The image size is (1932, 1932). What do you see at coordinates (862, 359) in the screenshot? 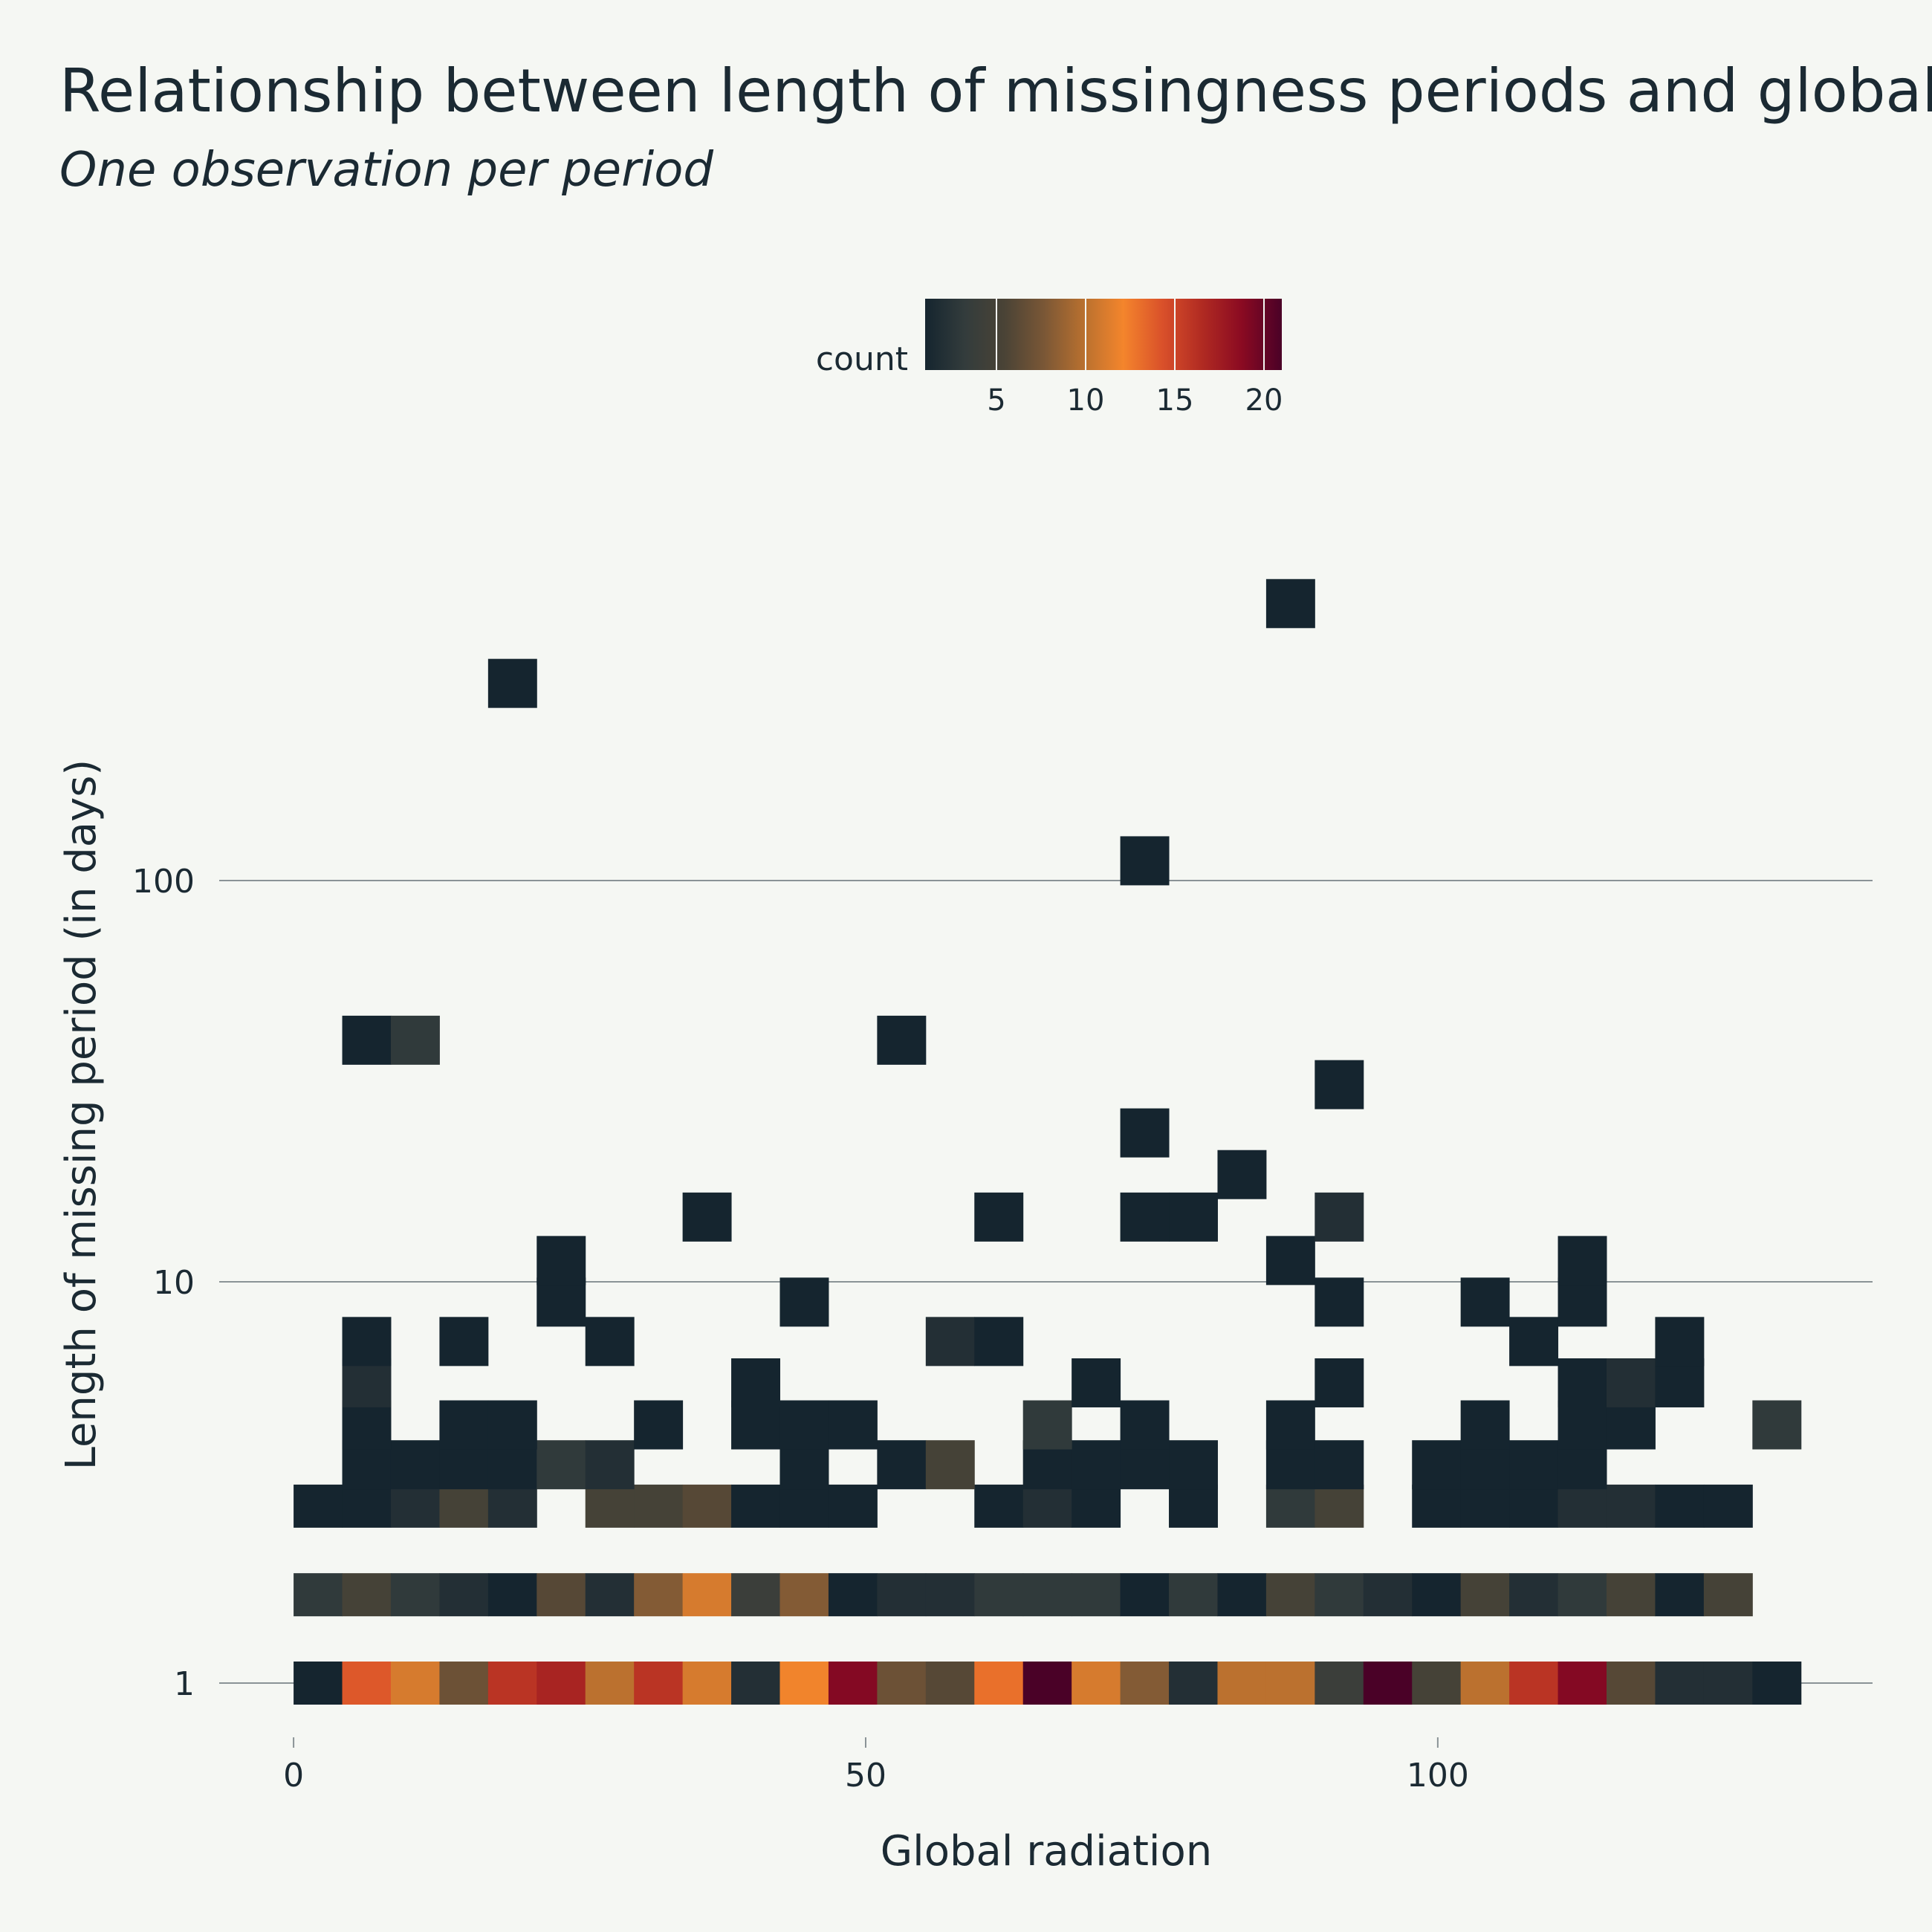
I see `colorbar-title: count` at bounding box center [862, 359].